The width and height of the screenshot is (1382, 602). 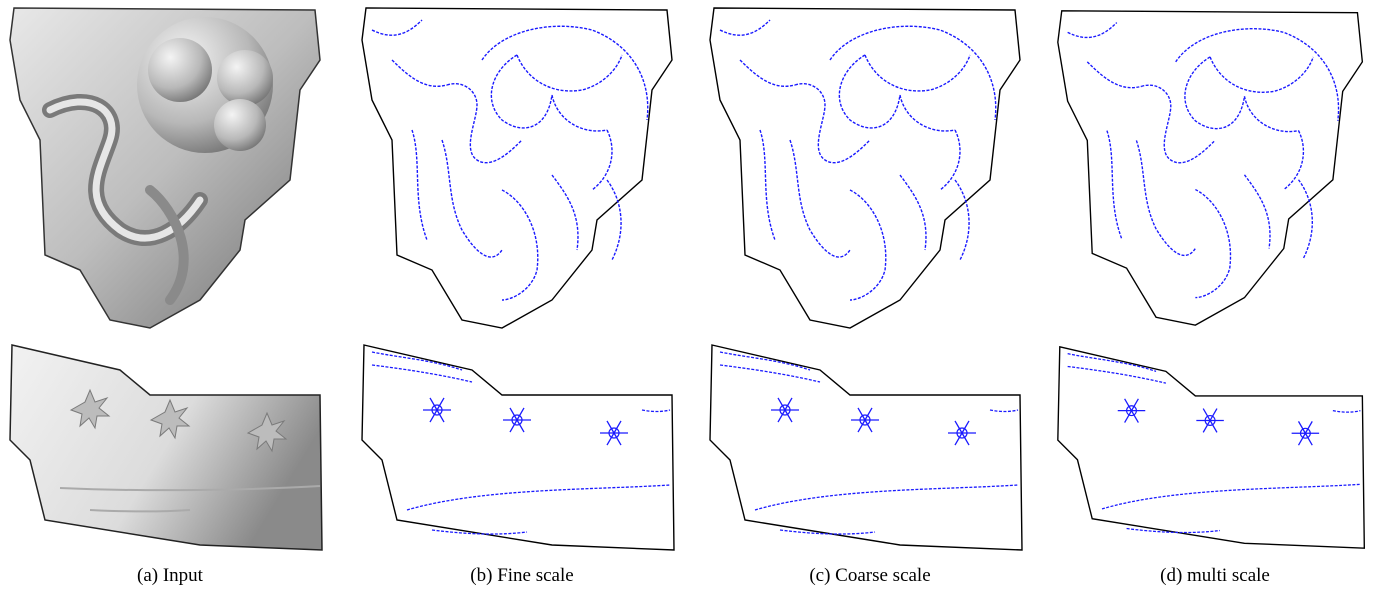 I want to click on caption-a: (a) Input, so click(x=170, y=575).